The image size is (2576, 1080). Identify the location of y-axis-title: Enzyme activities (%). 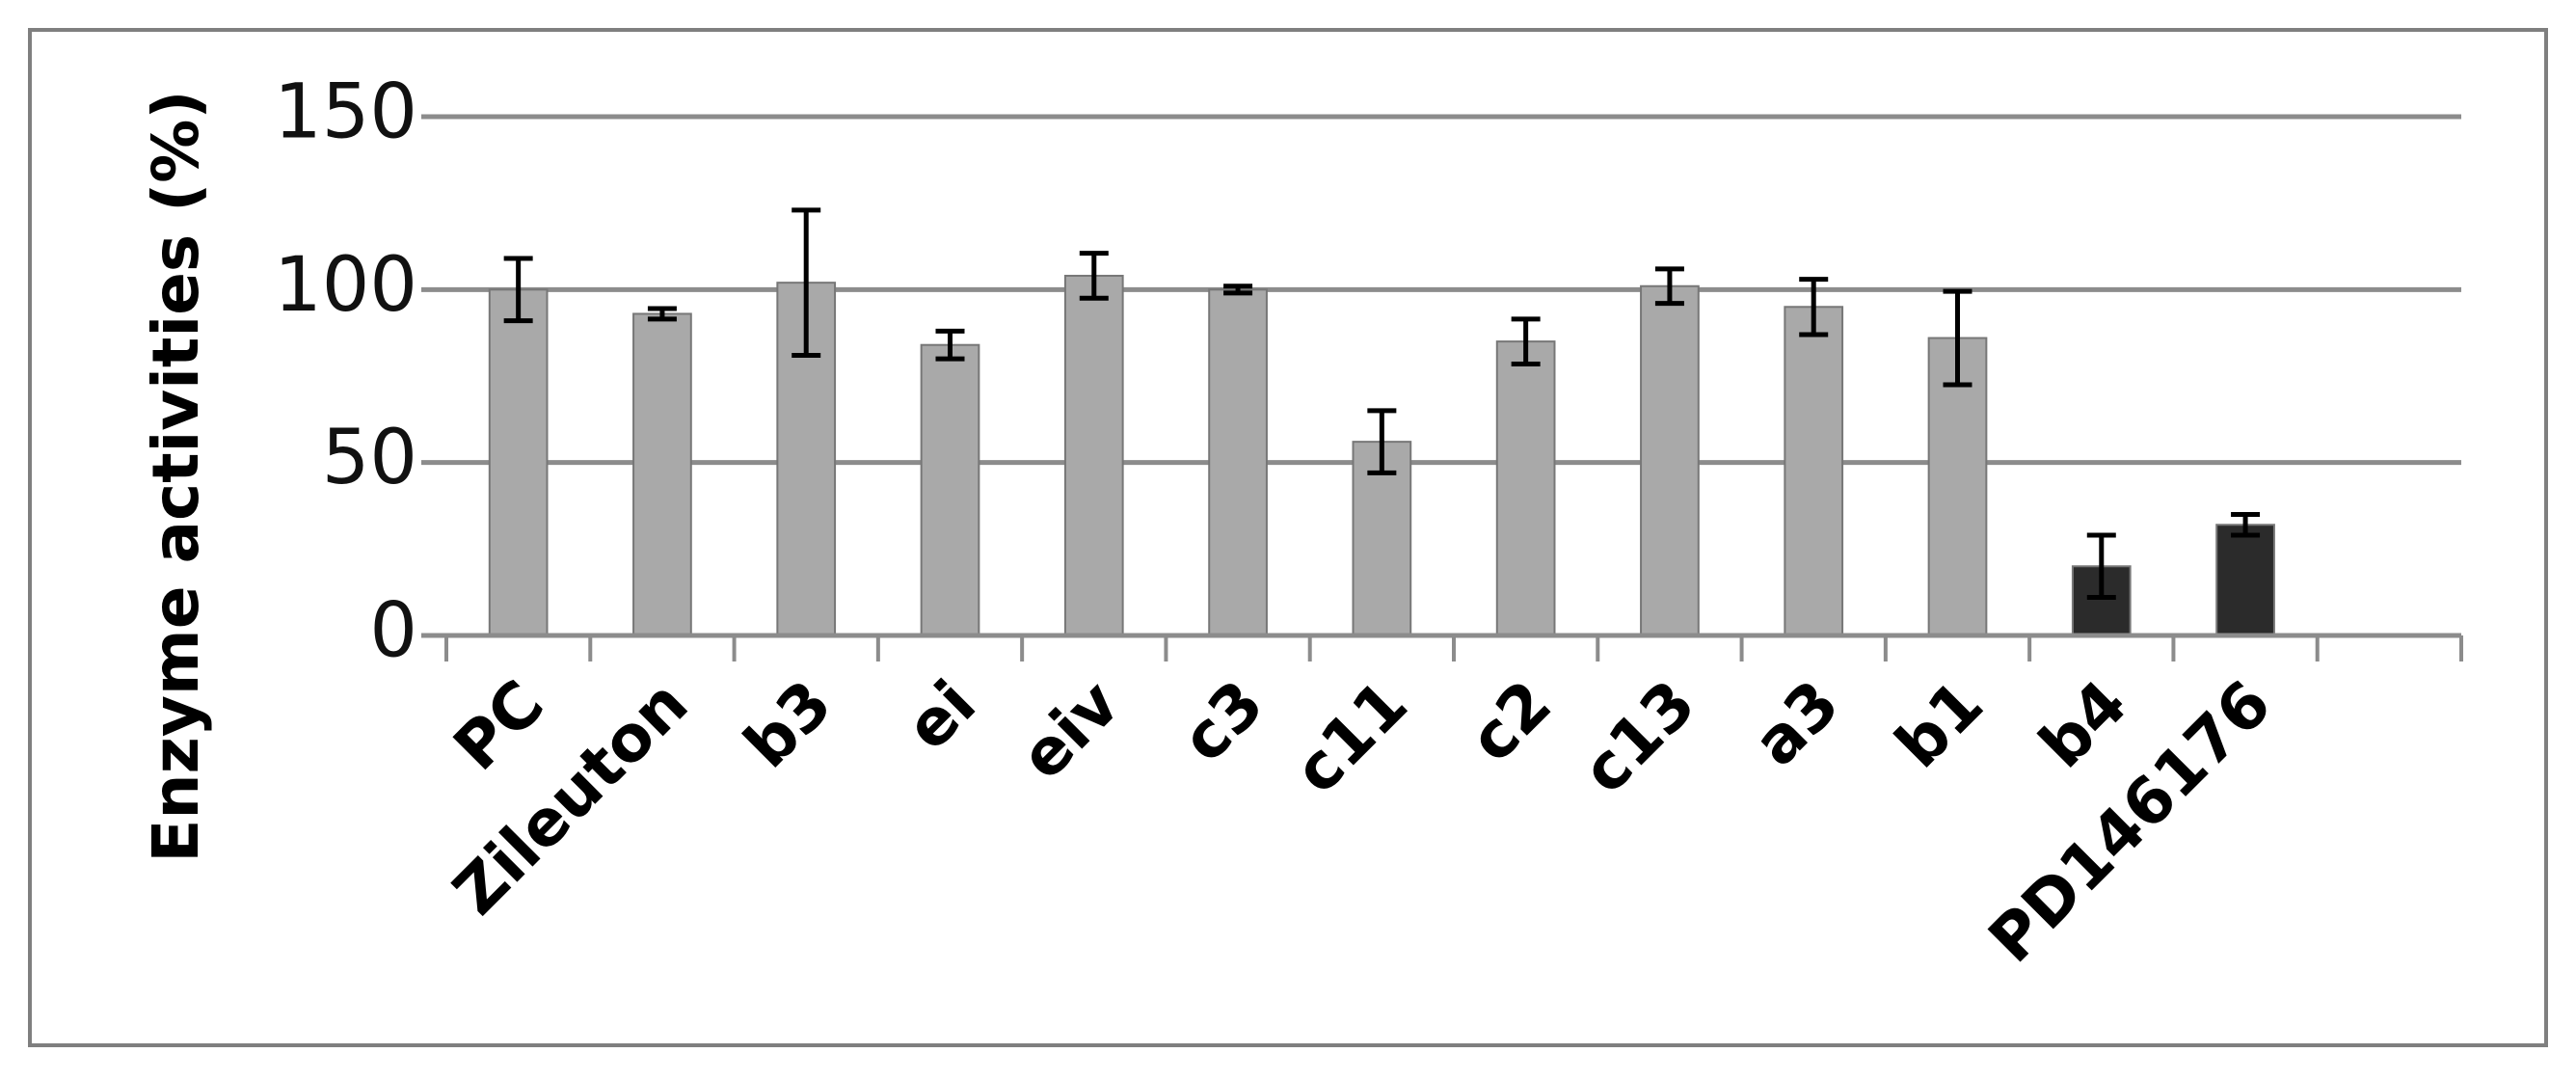
(176, 476).